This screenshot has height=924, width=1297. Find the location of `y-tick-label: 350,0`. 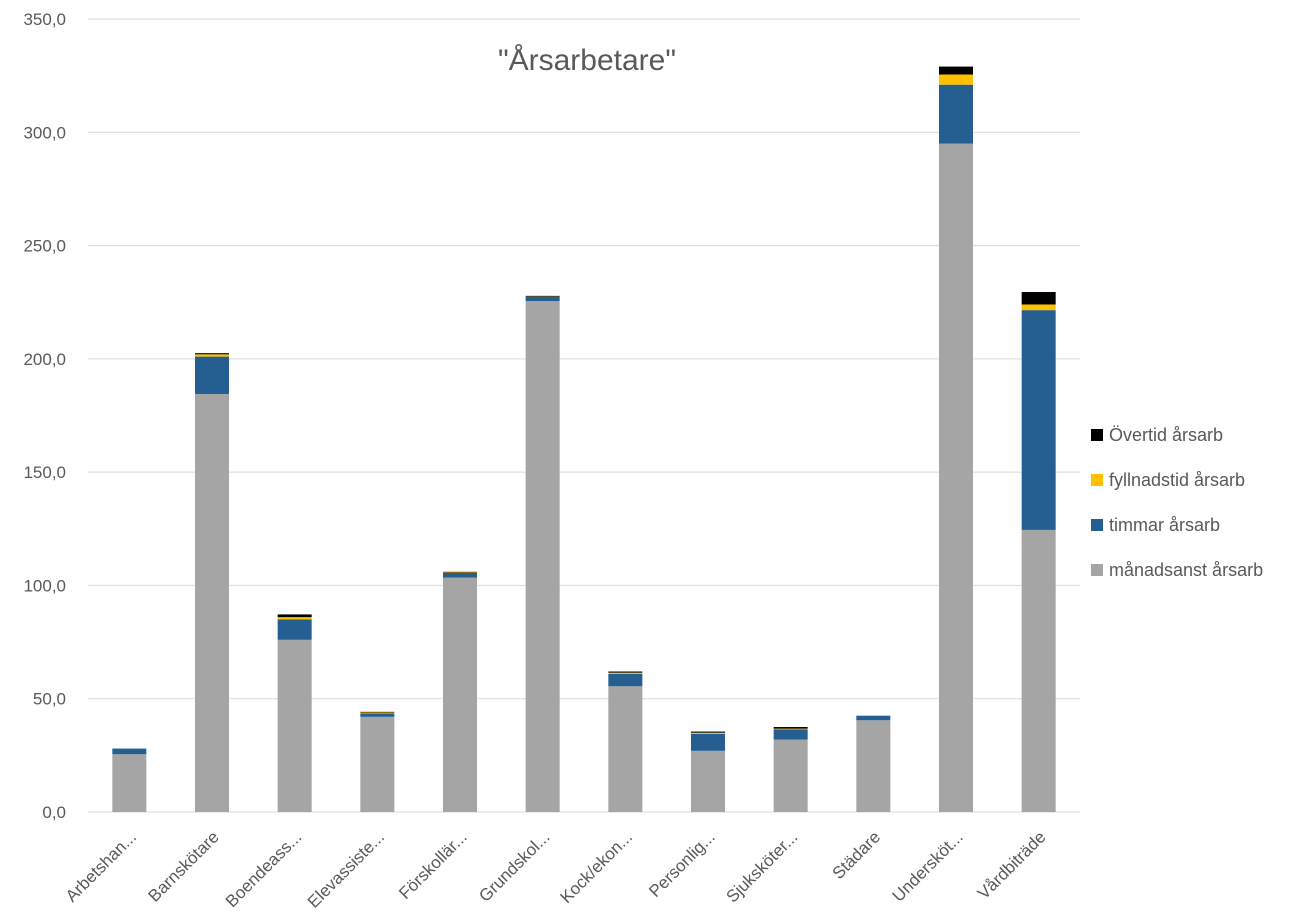

y-tick-label: 350,0 is located at coordinates (44, 19).